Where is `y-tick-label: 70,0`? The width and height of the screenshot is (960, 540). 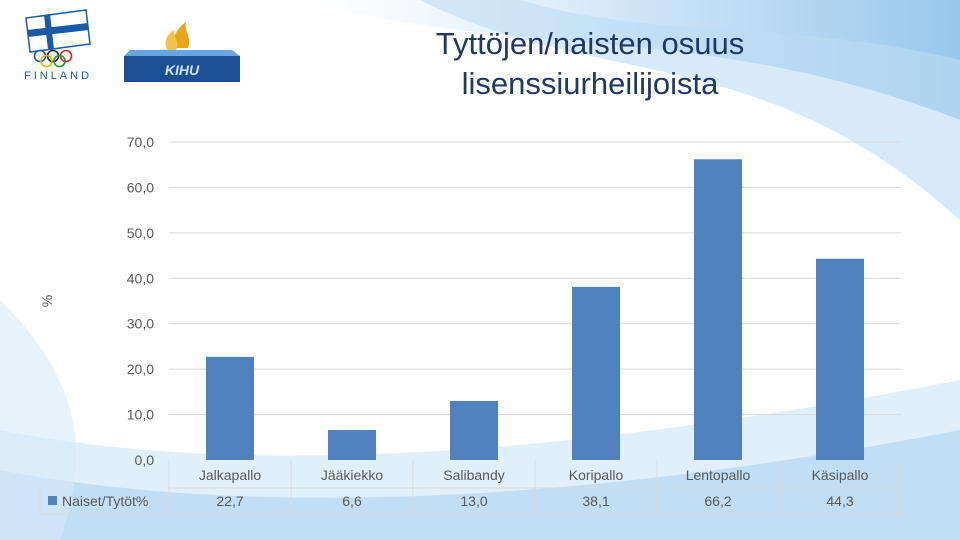
y-tick-label: 70,0 is located at coordinates (140, 142).